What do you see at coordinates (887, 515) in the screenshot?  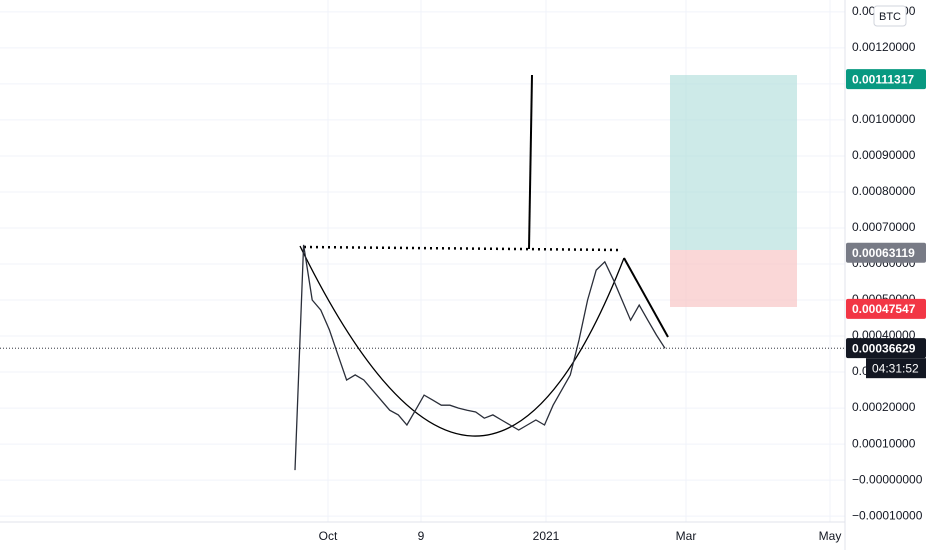 I see `y-tick-label: −0.00010000` at bounding box center [887, 515].